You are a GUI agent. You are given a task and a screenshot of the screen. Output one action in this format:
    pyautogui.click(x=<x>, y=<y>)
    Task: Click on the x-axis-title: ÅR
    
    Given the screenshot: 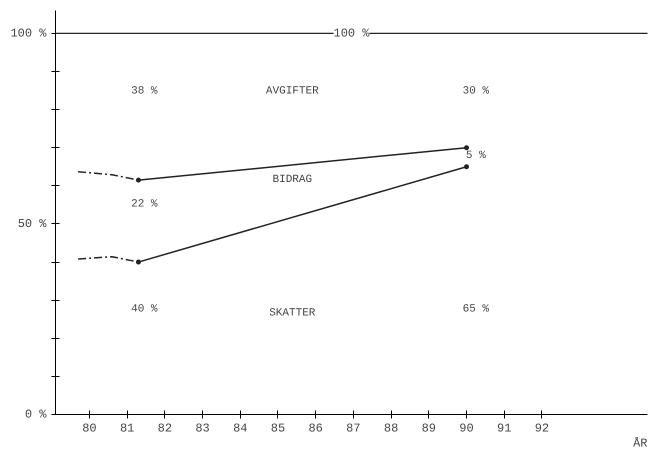 What is the action you would take?
    pyautogui.click(x=640, y=443)
    